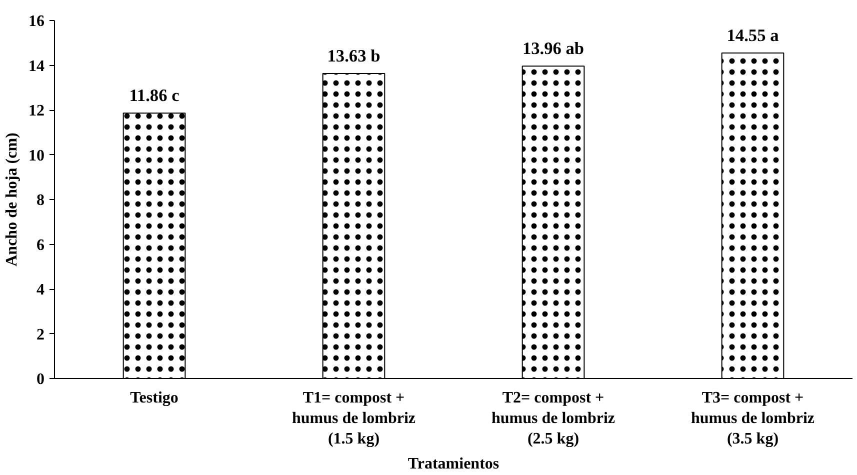 Image resolution: width=857 pixels, height=475 pixels. Describe the element at coordinates (154, 398) in the screenshot. I see `x-tick-label: Testigo` at that location.